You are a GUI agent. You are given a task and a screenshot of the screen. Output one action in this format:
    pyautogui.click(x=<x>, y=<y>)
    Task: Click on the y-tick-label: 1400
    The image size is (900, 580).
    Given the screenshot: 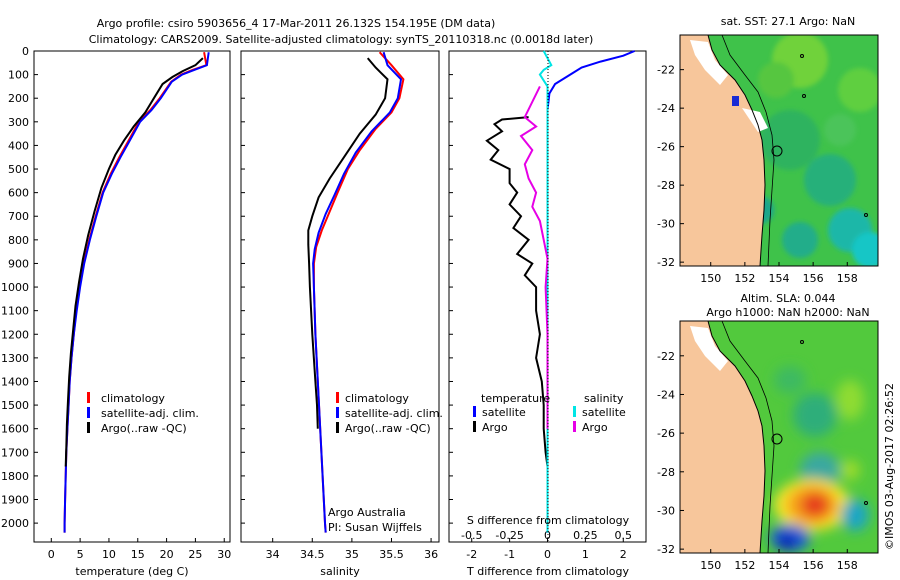 What is the action you would take?
    pyautogui.click(x=15, y=381)
    